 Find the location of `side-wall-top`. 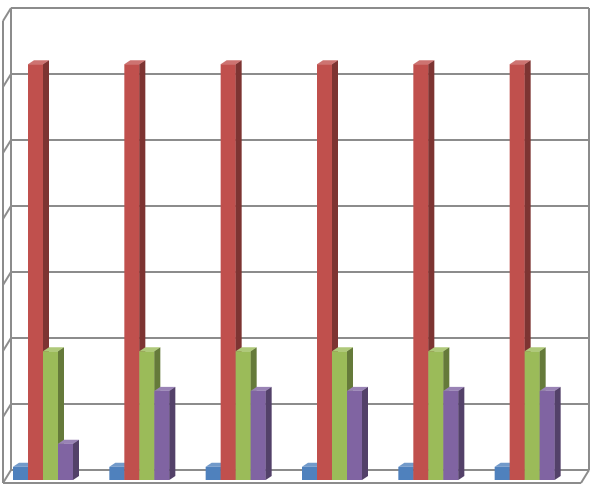

side-wall-top is located at coordinates (7, 14).